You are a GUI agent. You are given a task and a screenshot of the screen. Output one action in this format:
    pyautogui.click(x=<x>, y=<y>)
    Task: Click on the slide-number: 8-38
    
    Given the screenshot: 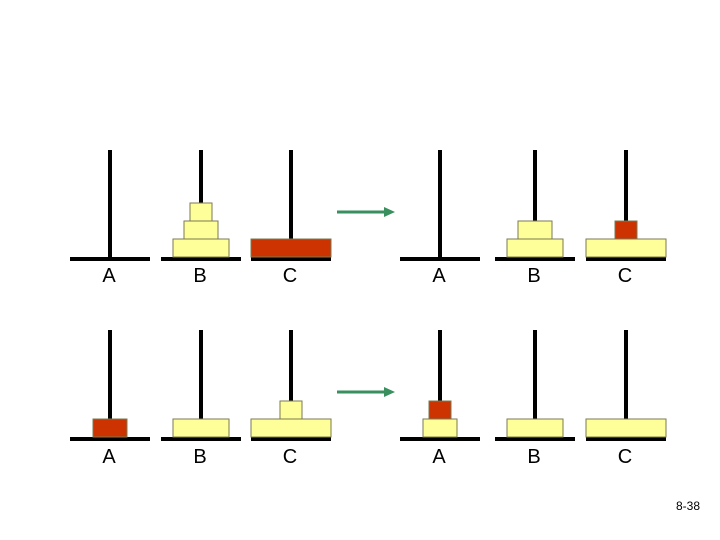 What is the action you would take?
    pyautogui.click(x=688, y=506)
    